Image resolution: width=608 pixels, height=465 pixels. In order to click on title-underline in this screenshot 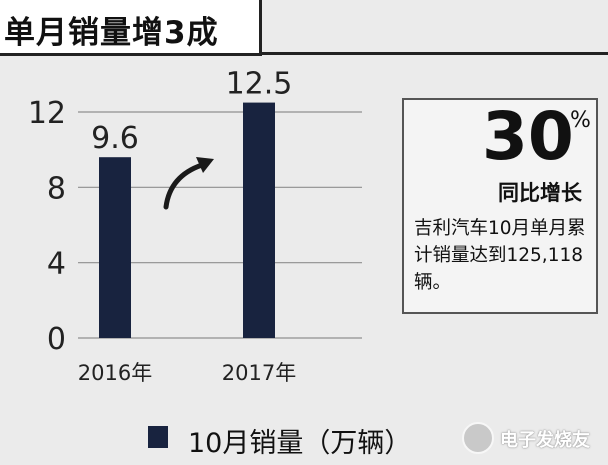, I will do `click(435, 53)`.